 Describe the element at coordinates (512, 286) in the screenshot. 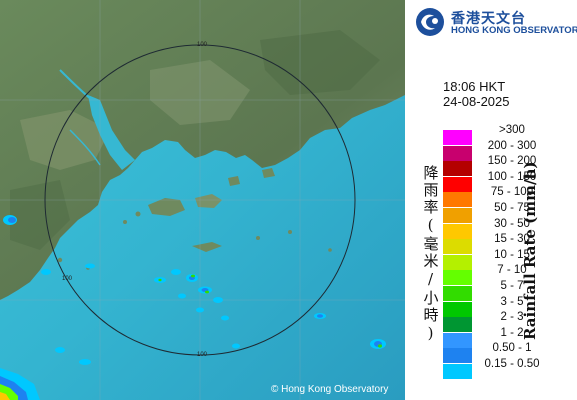

I see `legend-label: 5 - 7` at that location.